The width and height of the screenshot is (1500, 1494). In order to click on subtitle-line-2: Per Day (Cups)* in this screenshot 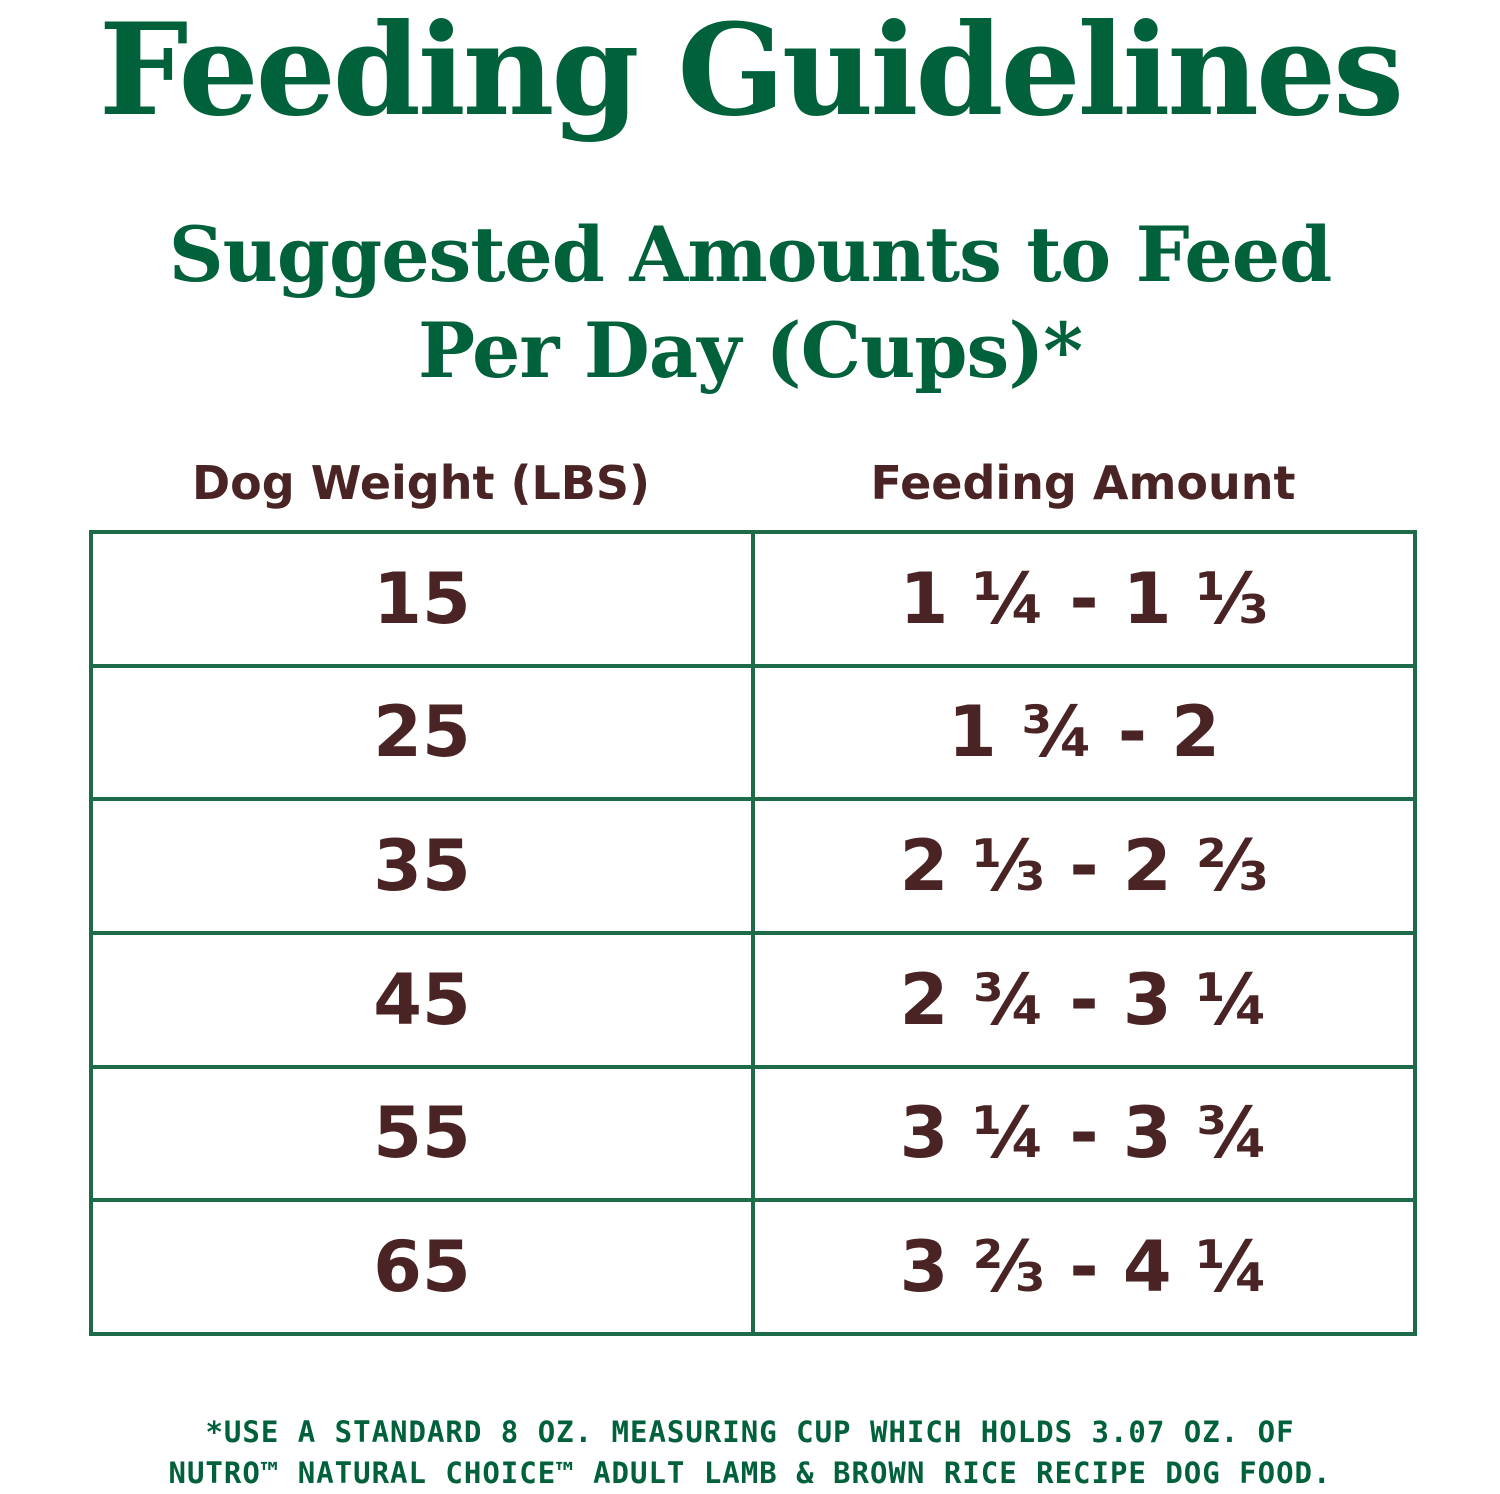, I will do `click(750, 350)`.